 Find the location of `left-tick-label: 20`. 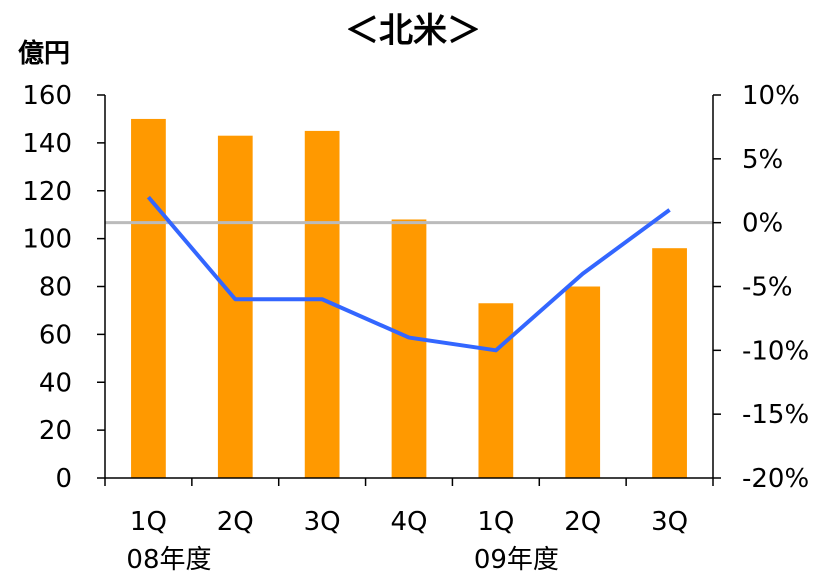

left-tick-label: 20 is located at coordinates (55, 431).